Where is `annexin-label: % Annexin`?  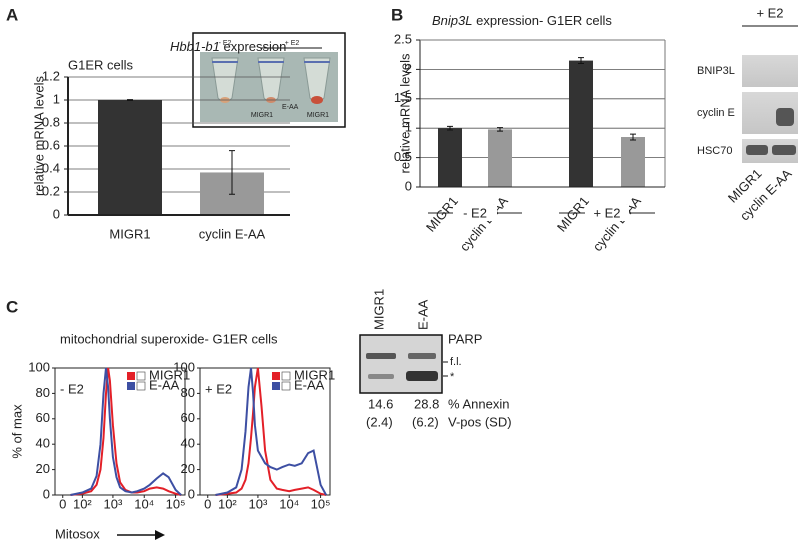 annexin-label: % Annexin is located at coordinates (478, 403).